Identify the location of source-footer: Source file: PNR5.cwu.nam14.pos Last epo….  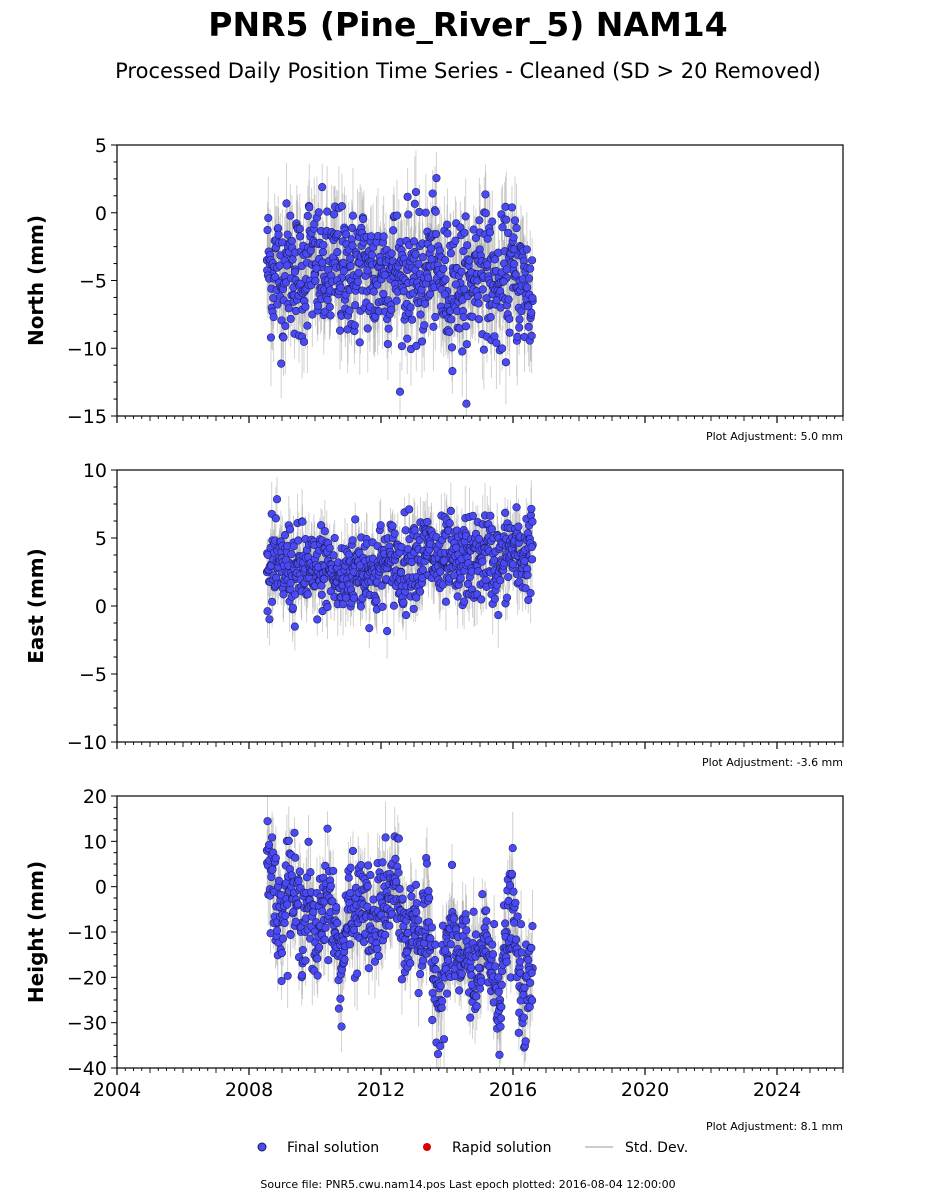
(467, 1184).